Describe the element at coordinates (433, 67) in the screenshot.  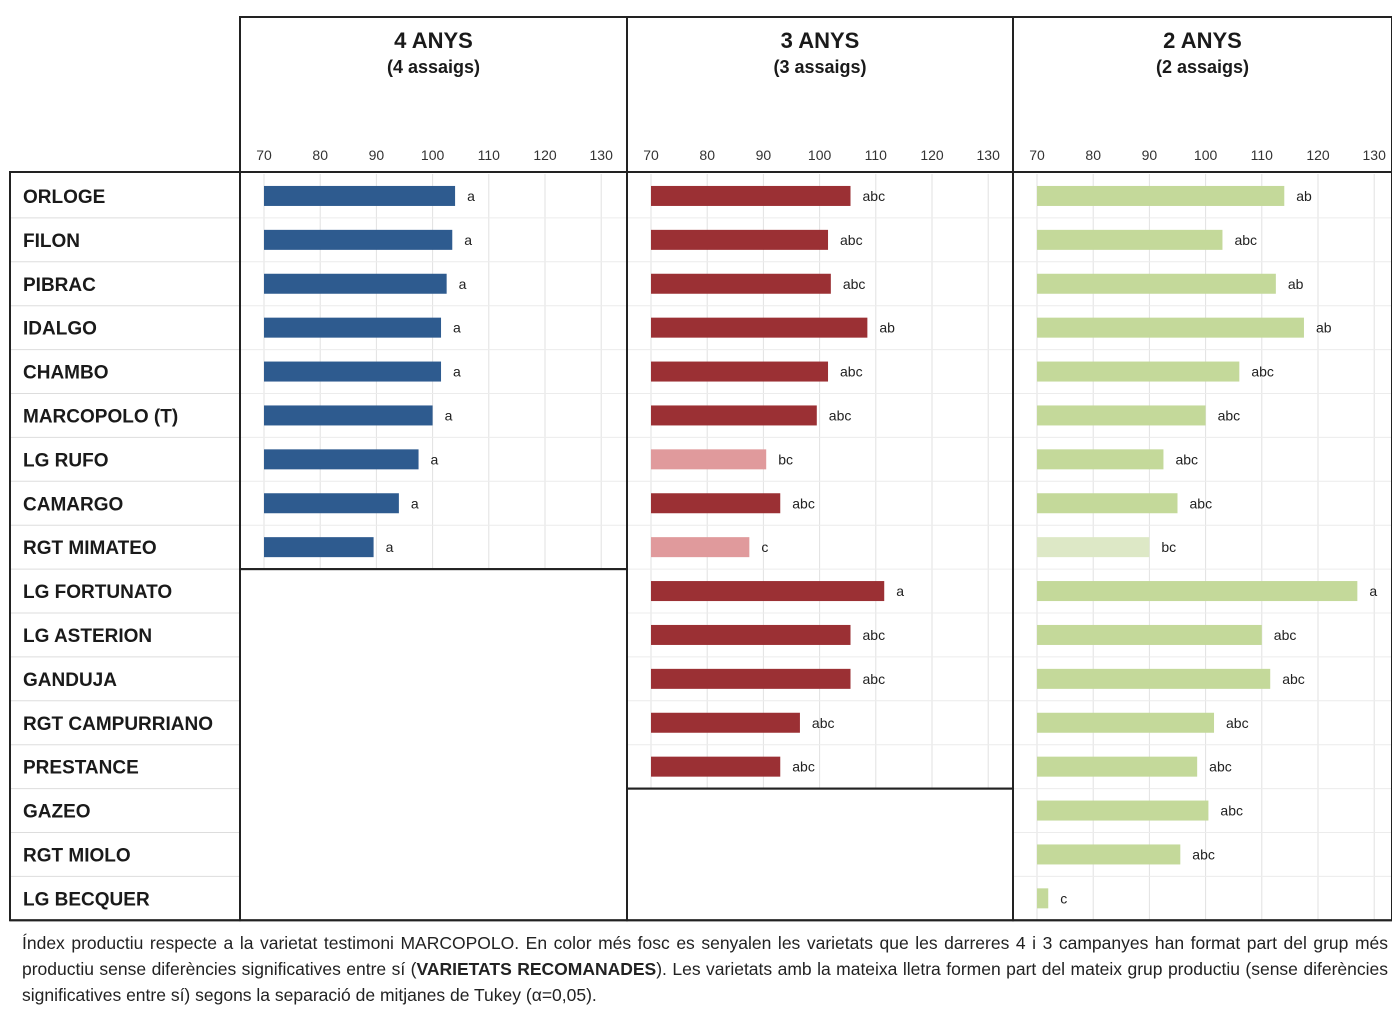
I see `panel-subtitle: (4 assaigs)` at that location.